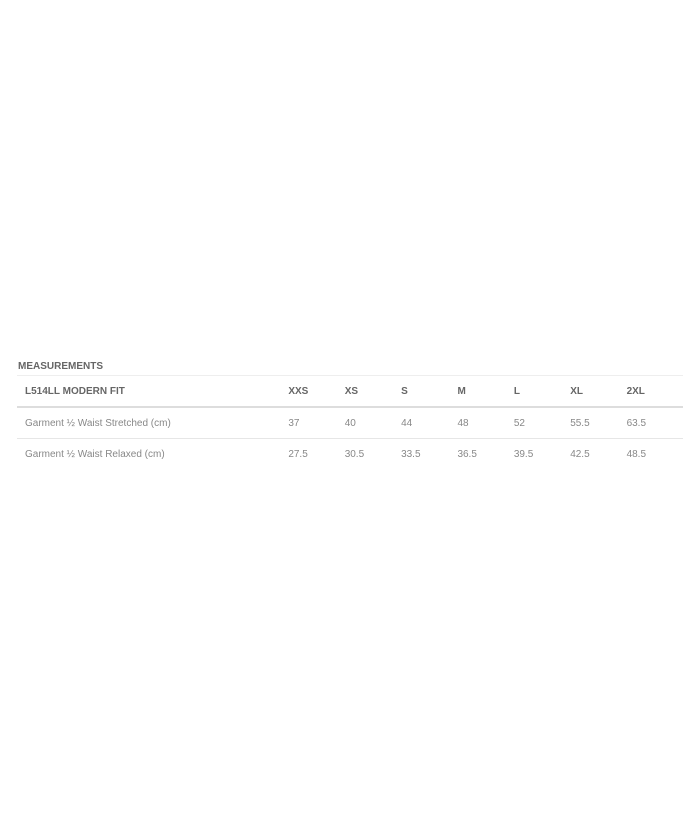 This screenshot has height=825, width=700. Describe the element at coordinates (463, 423) in the screenshot. I see `table-cell: 48` at that location.